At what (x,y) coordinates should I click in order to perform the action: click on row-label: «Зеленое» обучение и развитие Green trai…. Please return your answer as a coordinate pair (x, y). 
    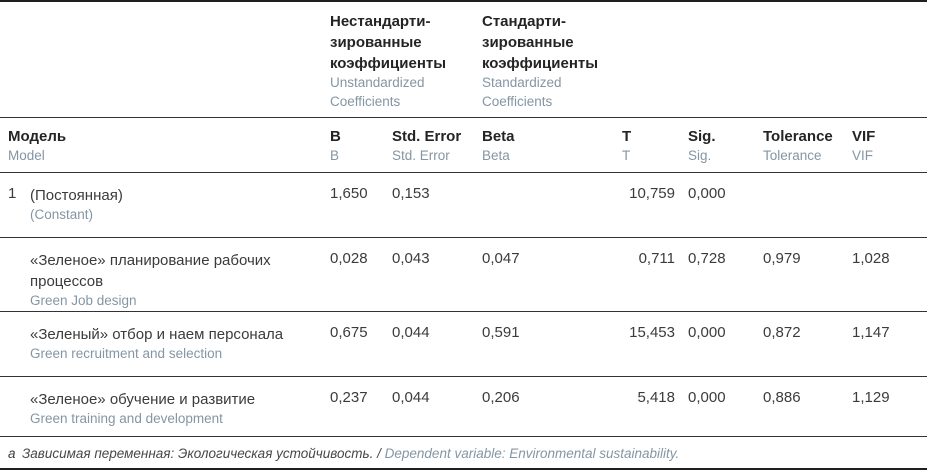
    Looking at the image, I should click on (180, 406).